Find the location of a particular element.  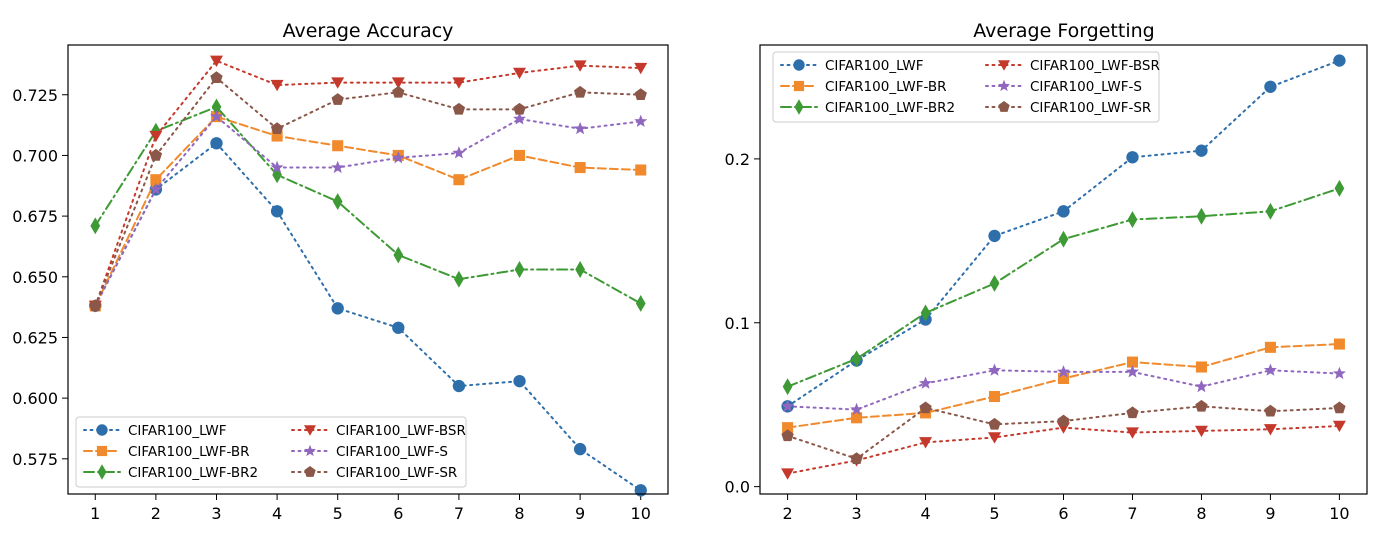

y-tick-label: 0.700 is located at coordinates (35, 155).